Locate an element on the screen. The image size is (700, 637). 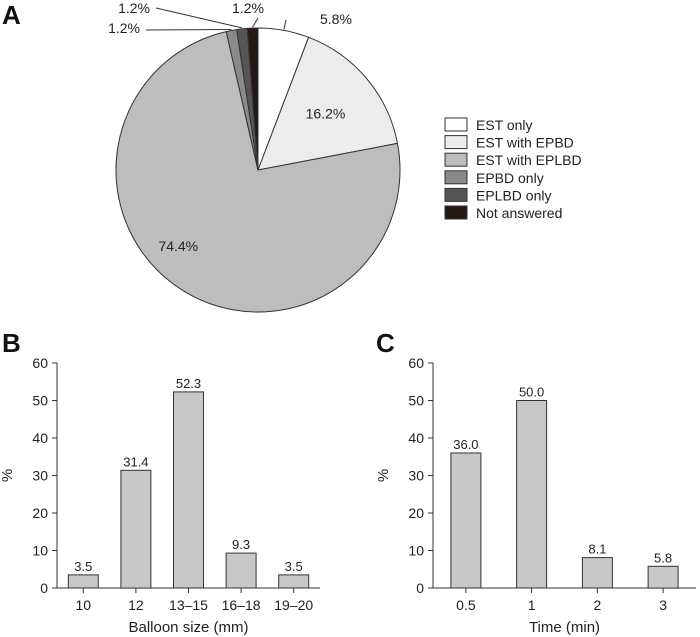
x-tick-label: 2 is located at coordinates (598, 605).